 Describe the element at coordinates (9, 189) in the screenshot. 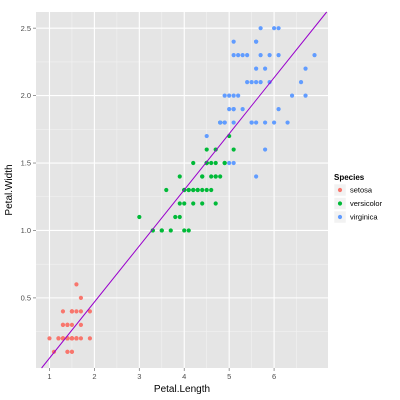

I see `y-axis-title: Petal.Width` at that location.